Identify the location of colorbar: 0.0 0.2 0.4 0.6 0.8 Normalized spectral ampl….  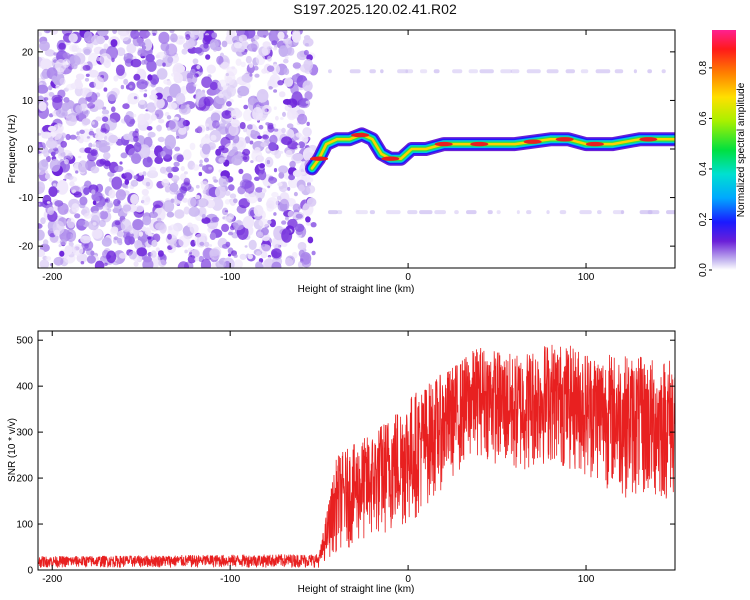
(722, 153).